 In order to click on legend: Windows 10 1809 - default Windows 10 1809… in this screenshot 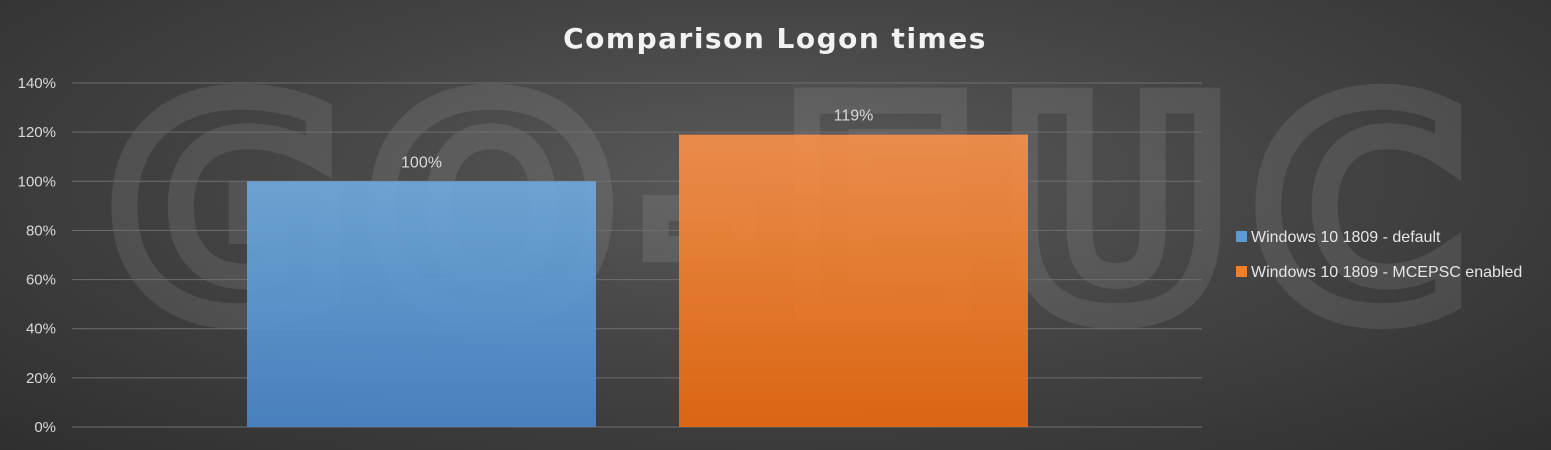, I will do `click(1379, 255)`.